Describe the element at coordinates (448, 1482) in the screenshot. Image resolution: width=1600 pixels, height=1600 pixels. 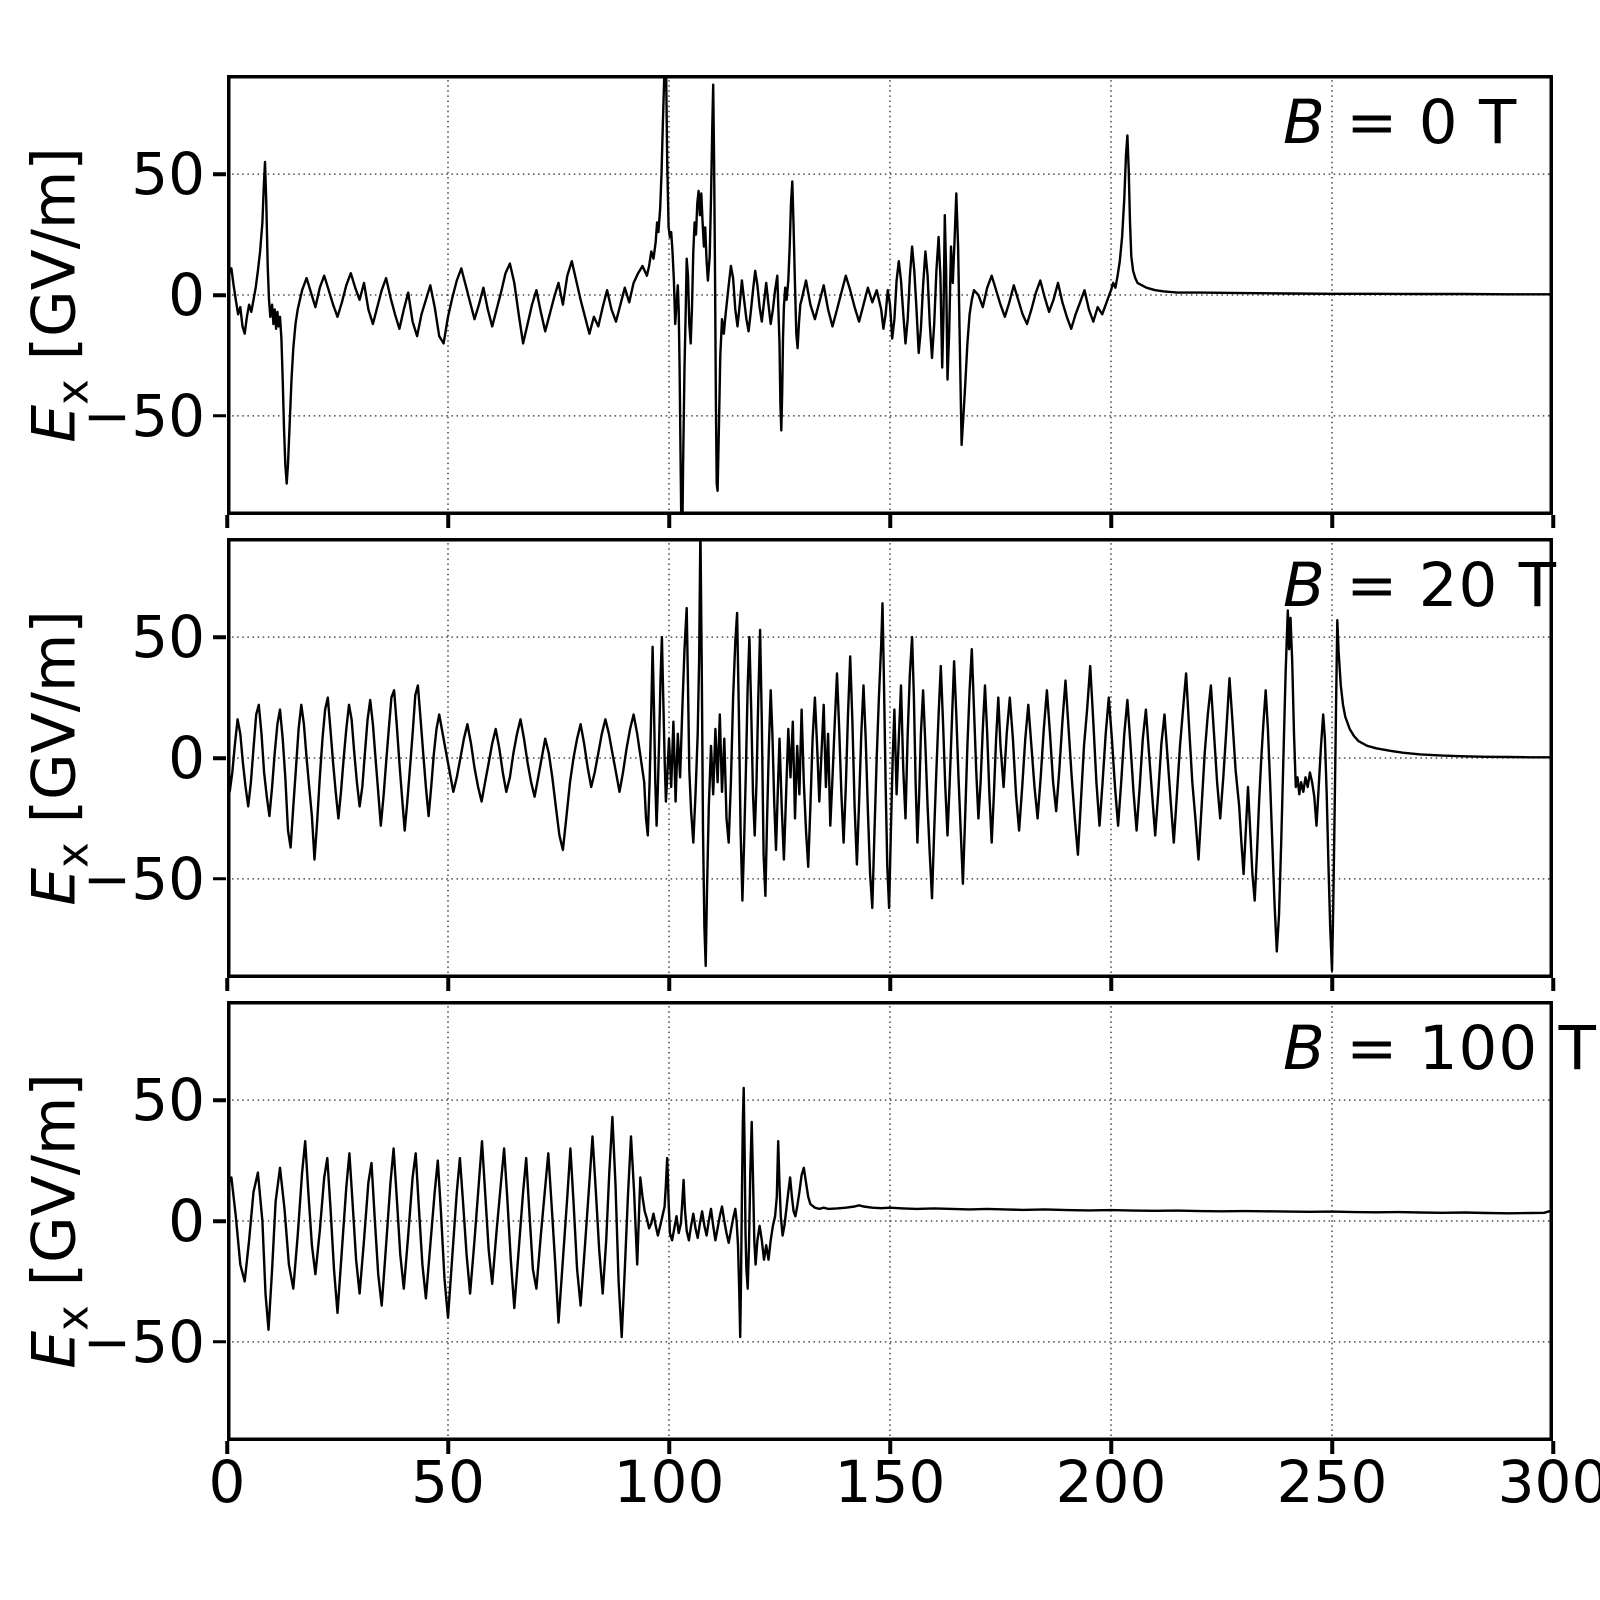
I see `x-tick-label-50: 50` at that location.